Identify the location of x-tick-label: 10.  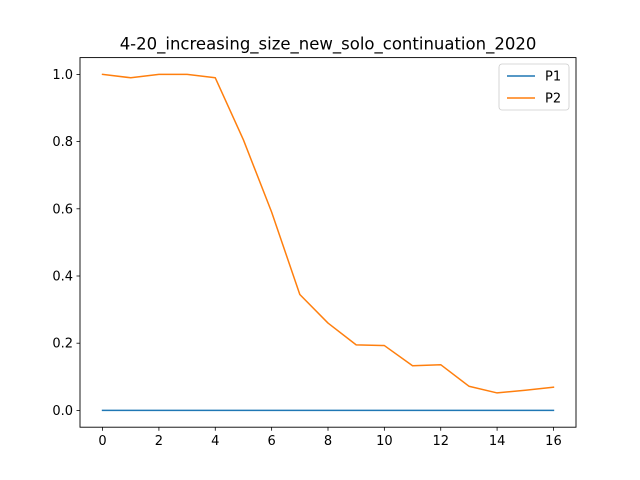
(384, 441).